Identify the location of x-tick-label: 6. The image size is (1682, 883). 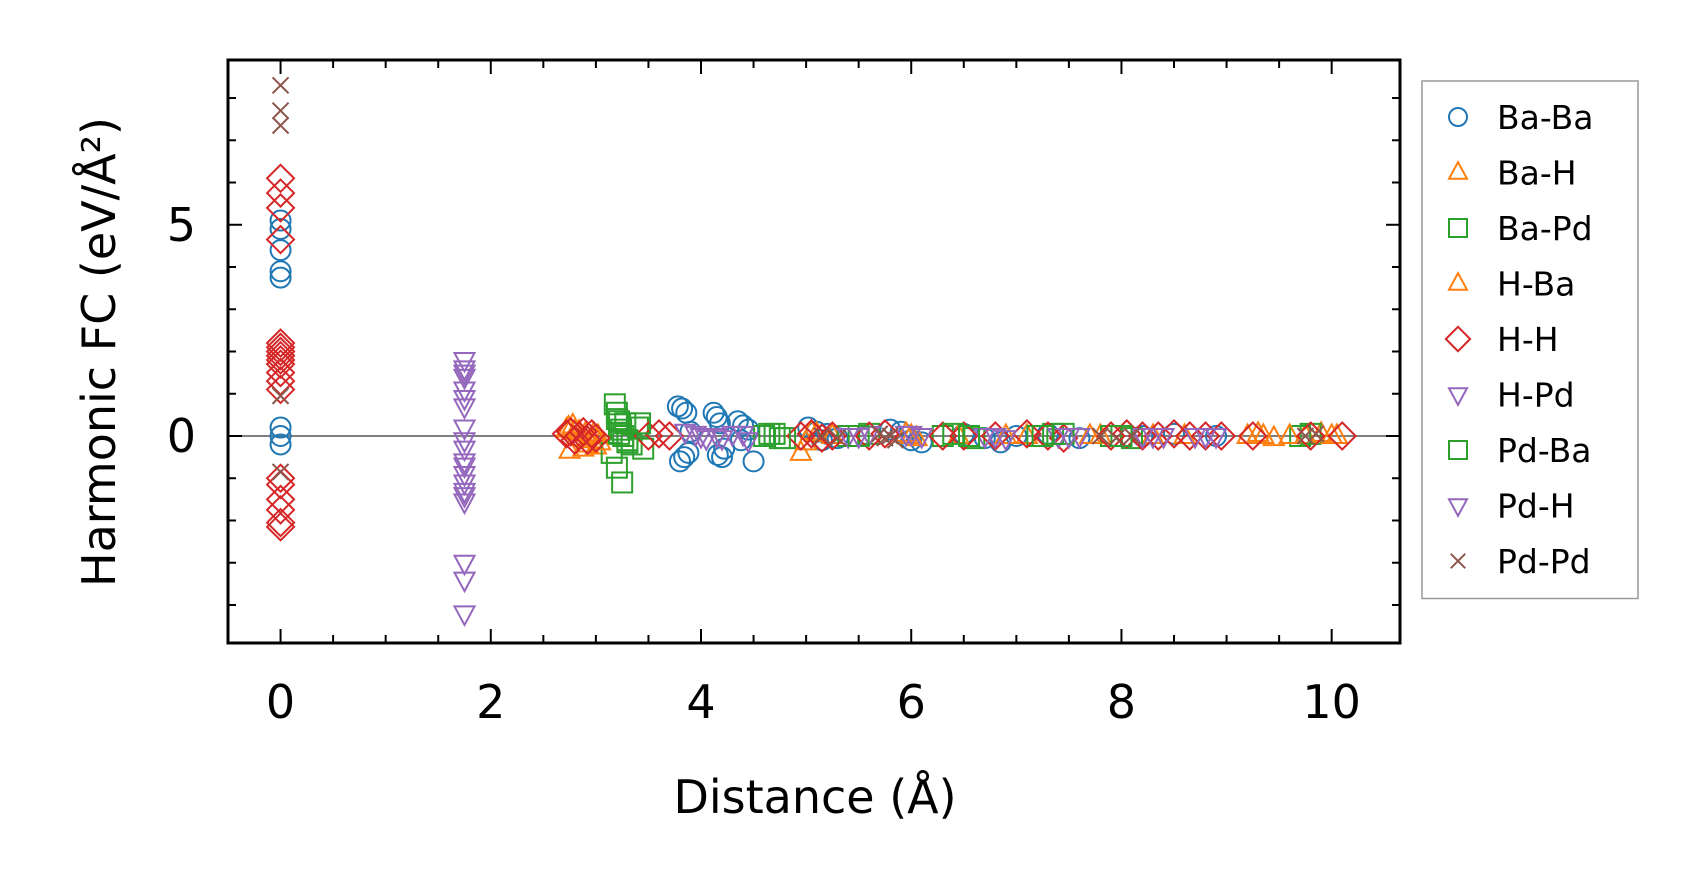
(911, 702).